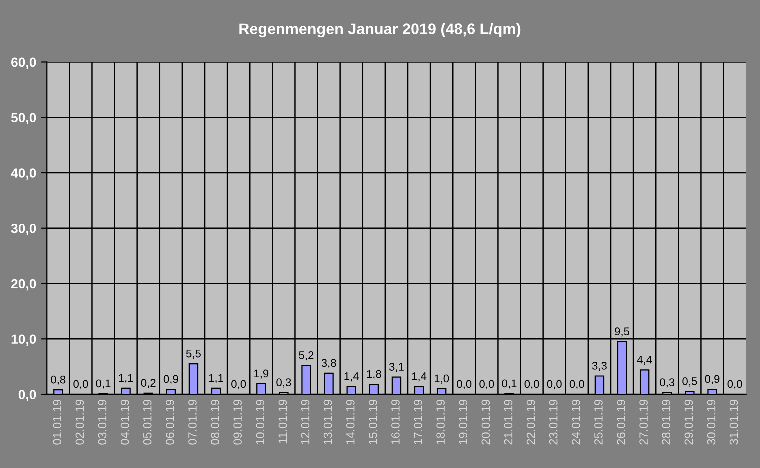  Describe the element at coordinates (328, 422) in the screenshot. I see `x-tick-label: 13.01.19` at that location.